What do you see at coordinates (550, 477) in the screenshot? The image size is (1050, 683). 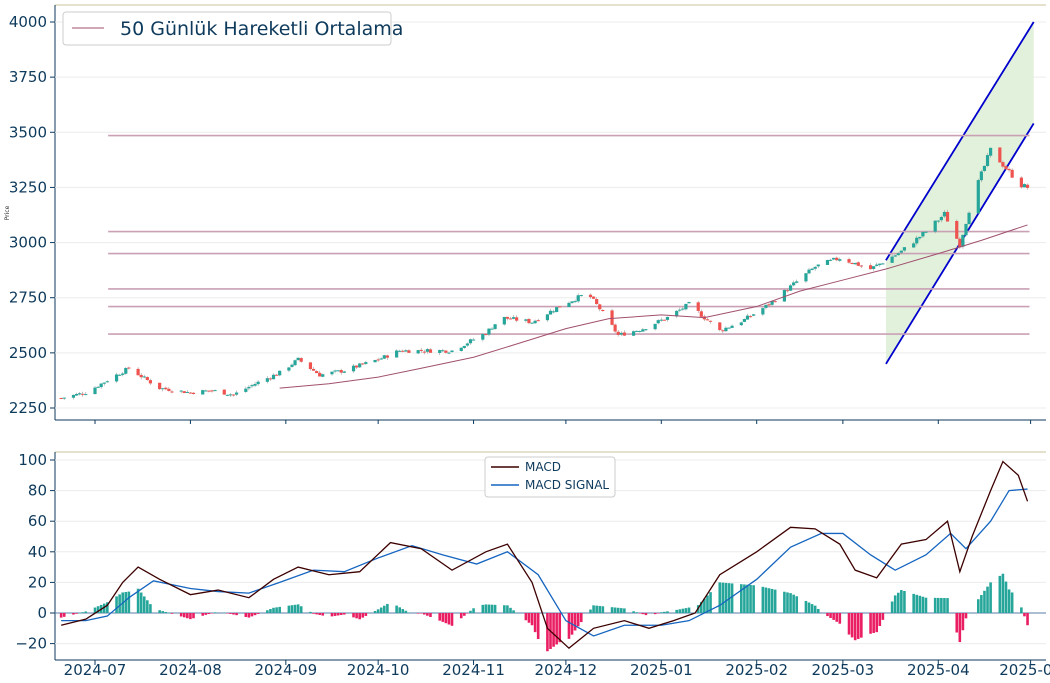 I see `macd-legend: MACD MACD SIGNAL` at bounding box center [550, 477].